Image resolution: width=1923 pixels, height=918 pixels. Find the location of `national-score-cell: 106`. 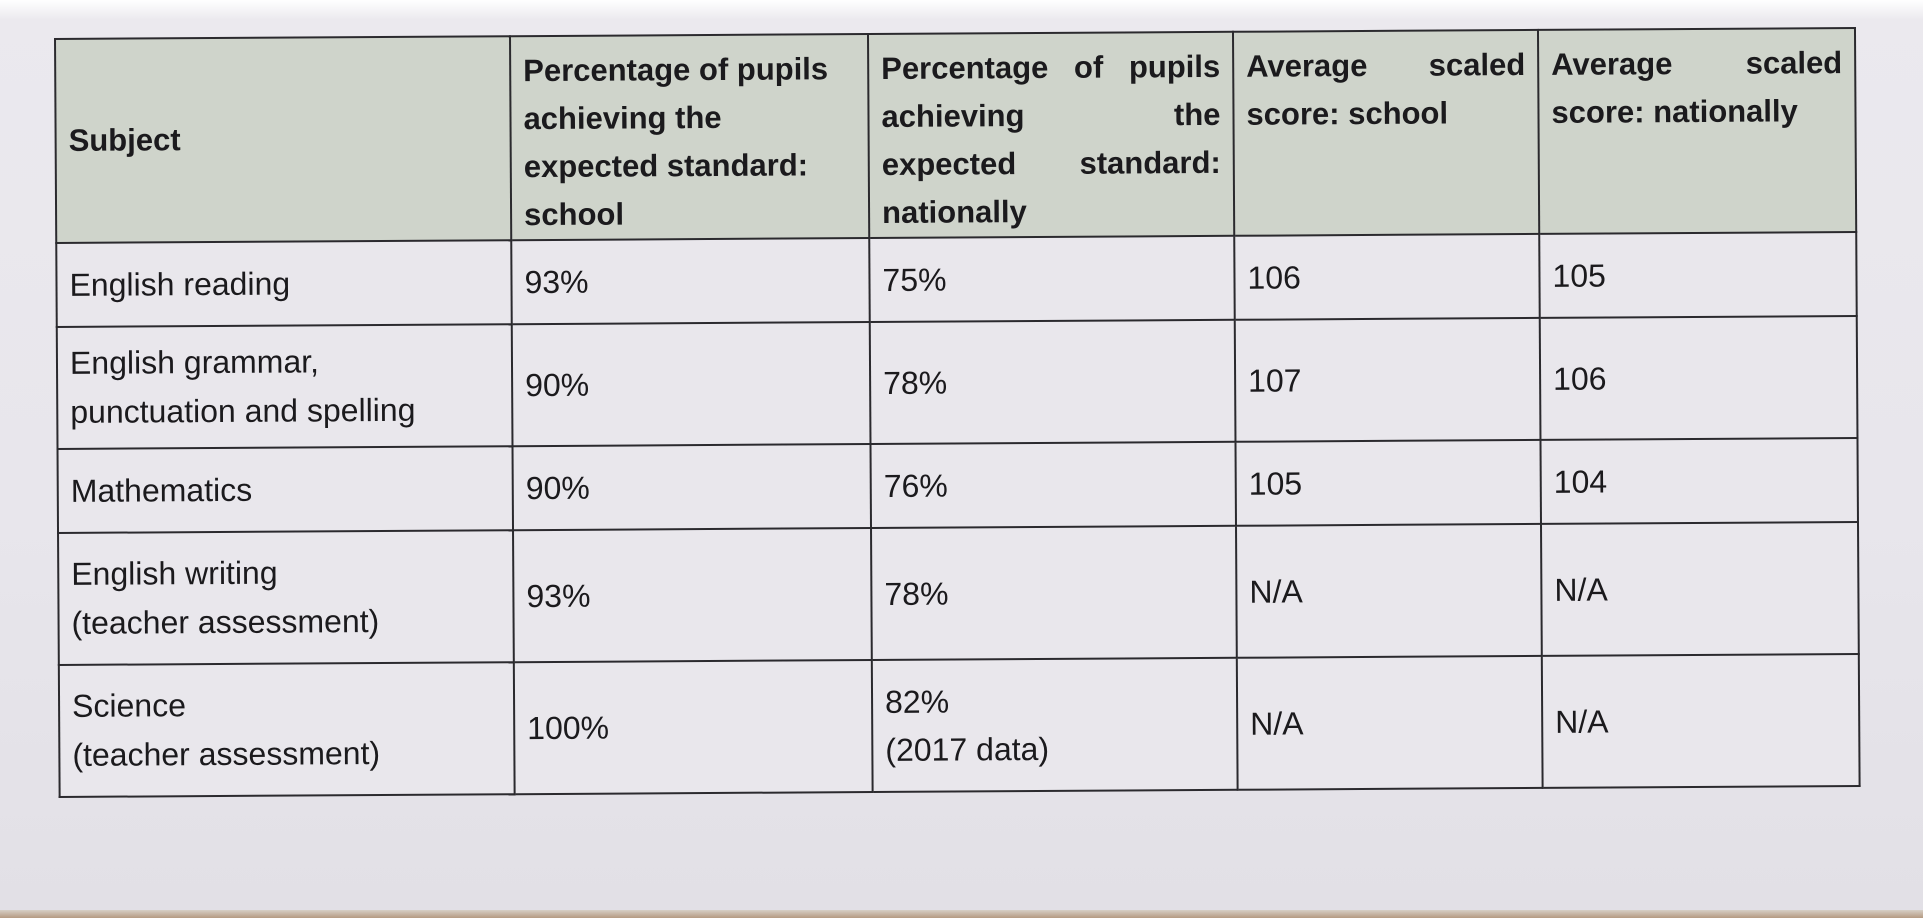

national-score-cell: 106 is located at coordinates (1698, 378).